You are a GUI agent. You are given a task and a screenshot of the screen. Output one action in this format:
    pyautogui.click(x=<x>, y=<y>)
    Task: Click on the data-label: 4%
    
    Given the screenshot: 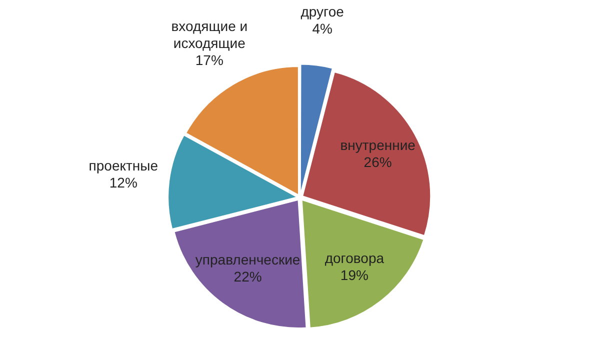 What is the action you would take?
    pyautogui.click(x=322, y=28)
    